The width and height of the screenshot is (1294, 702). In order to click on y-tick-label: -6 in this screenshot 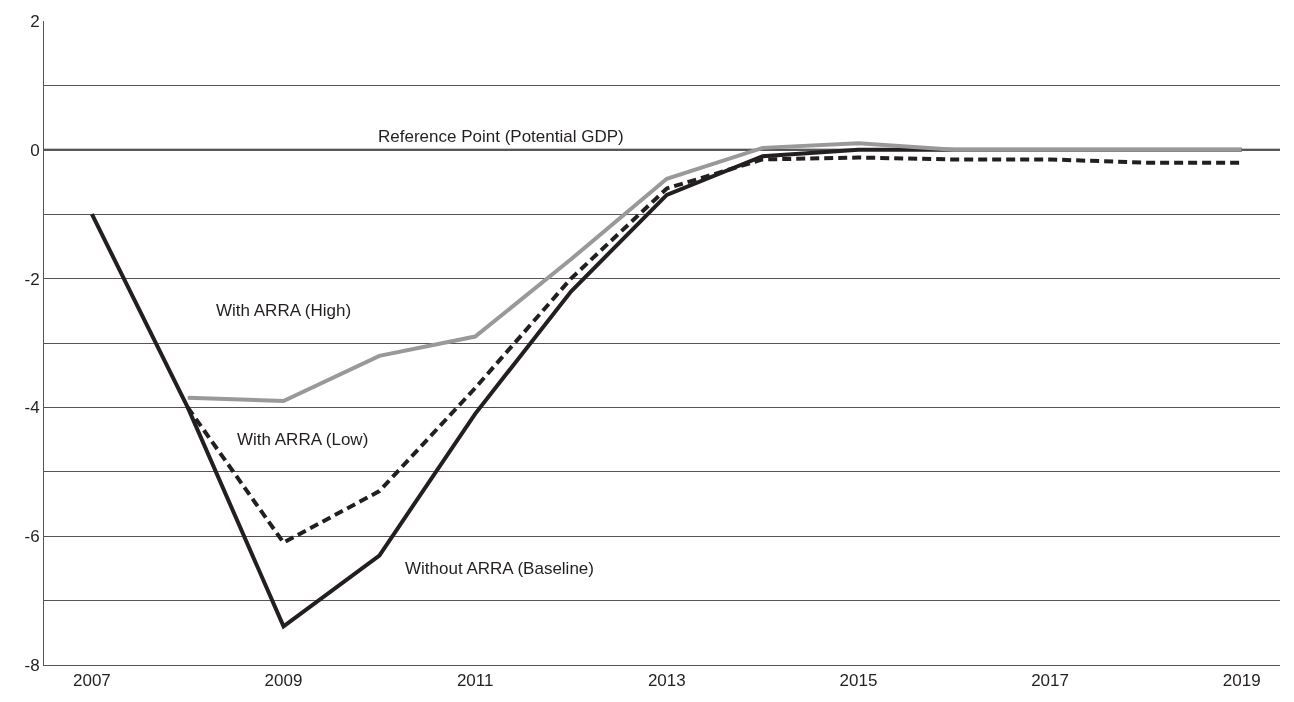, I will do `click(32, 537)`.